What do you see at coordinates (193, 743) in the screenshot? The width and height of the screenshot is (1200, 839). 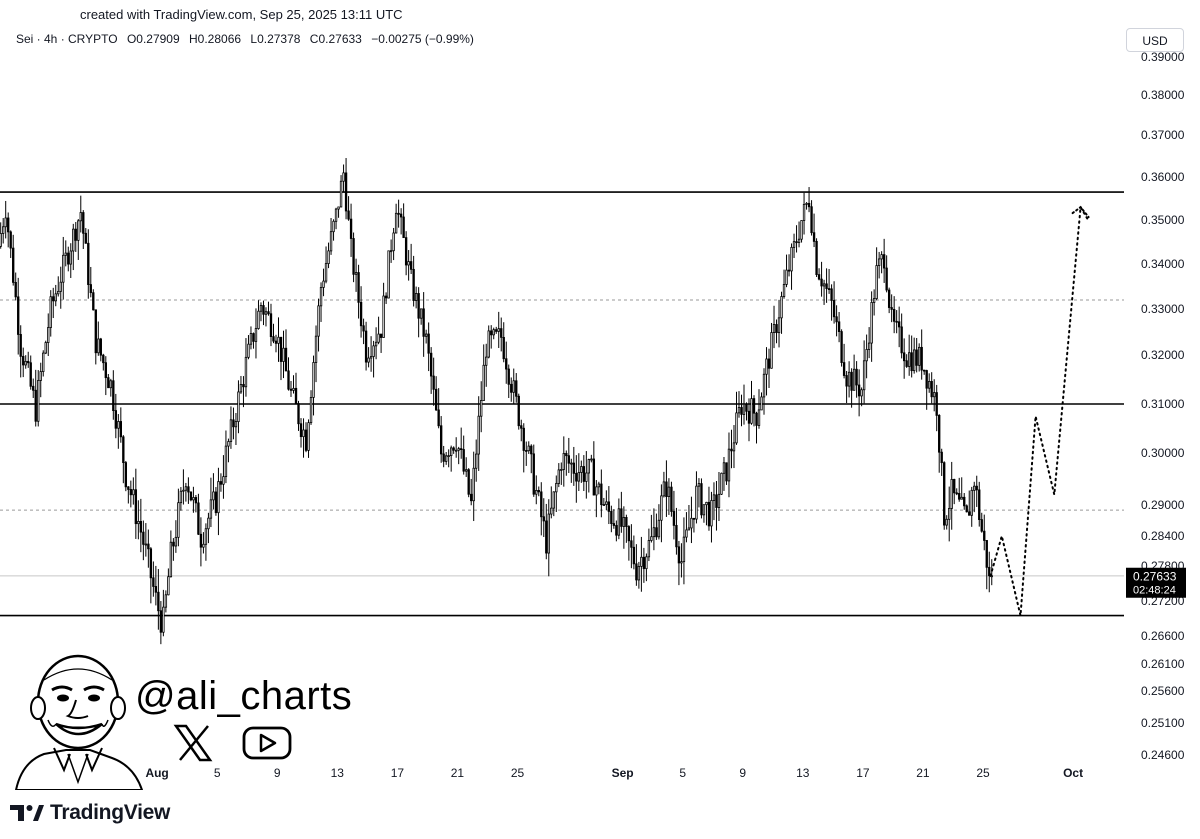 I see `x-logo-icon` at bounding box center [193, 743].